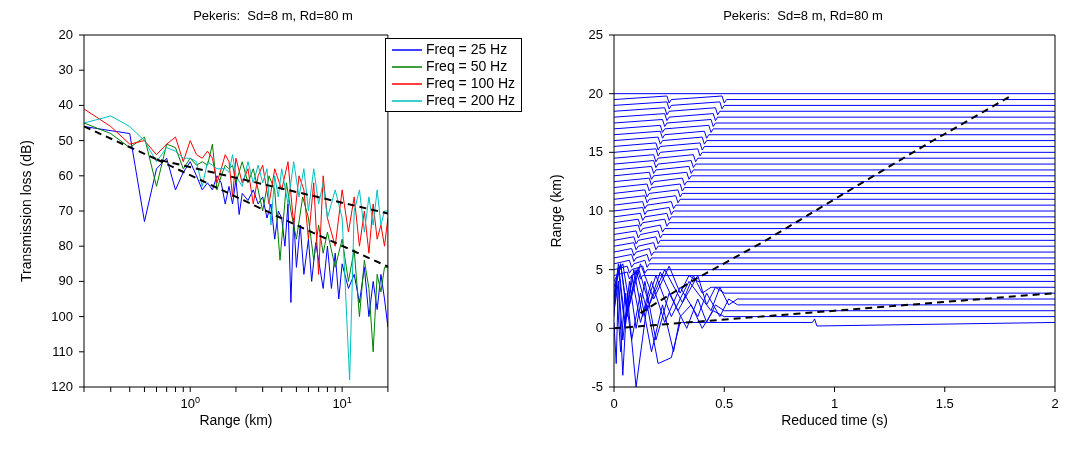  I want to click on y-tick-label: 15, so click(595, 152).